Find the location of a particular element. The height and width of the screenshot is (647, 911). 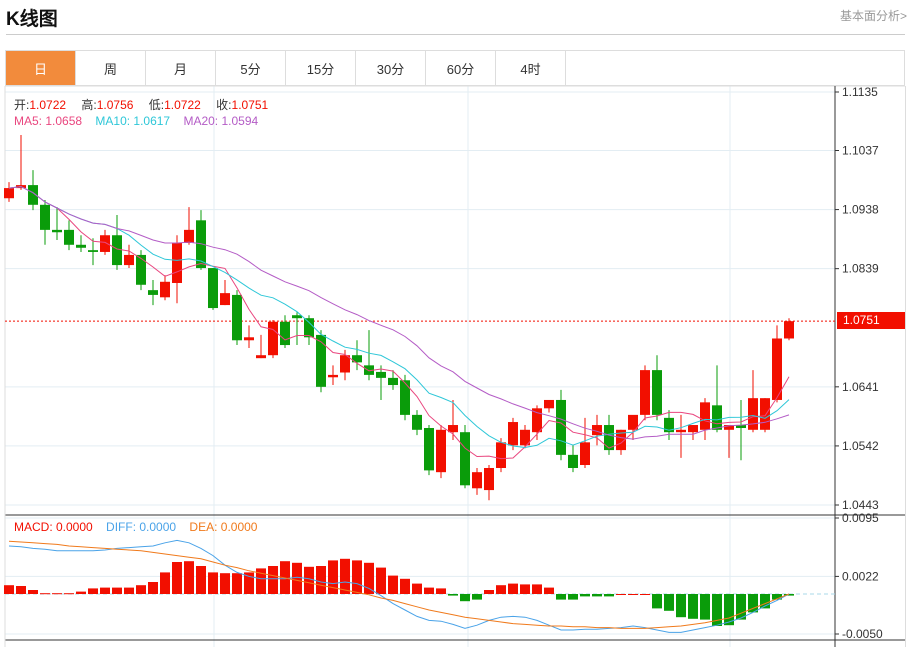

macd-axis-label: -0.0050 is located at coordinates (862, 634).